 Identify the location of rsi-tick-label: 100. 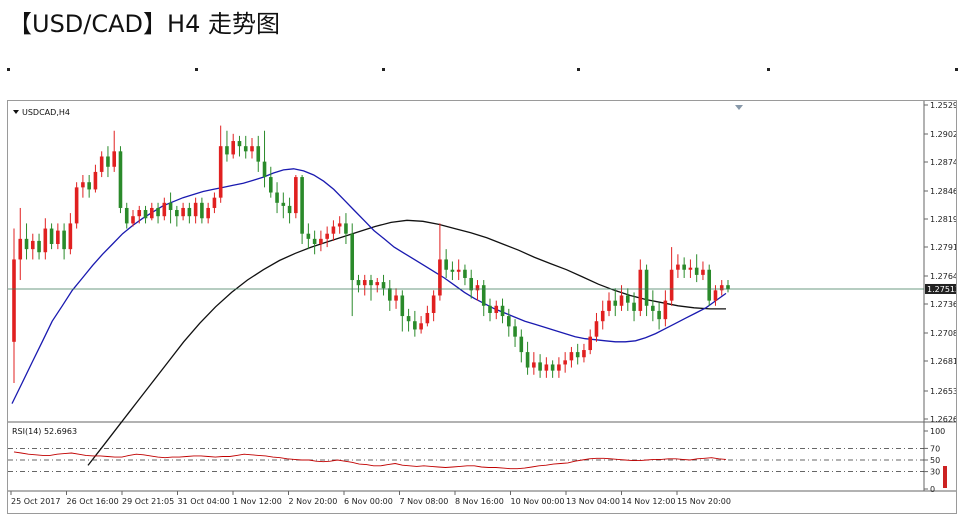
(937, 431).